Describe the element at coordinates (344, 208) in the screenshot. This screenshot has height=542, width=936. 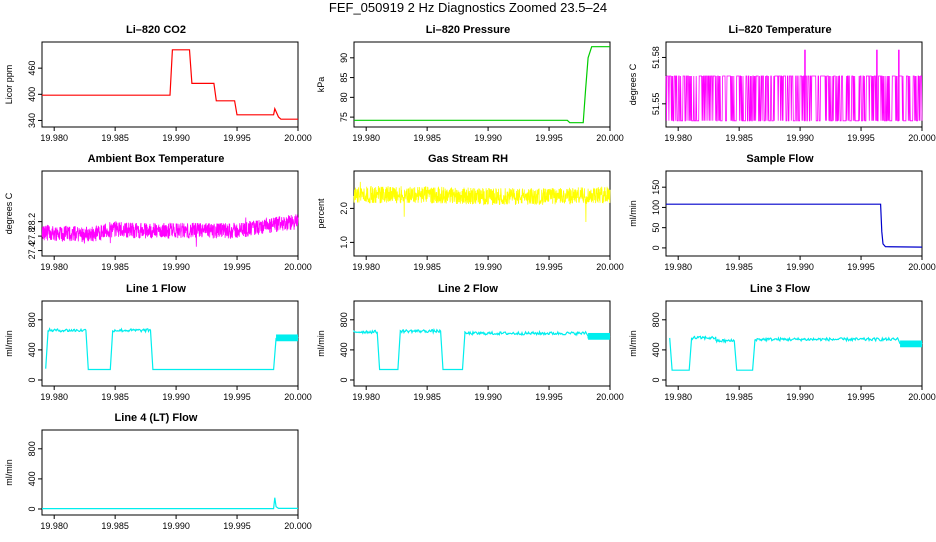
I see `y-tick-label: 2.0` at that location.